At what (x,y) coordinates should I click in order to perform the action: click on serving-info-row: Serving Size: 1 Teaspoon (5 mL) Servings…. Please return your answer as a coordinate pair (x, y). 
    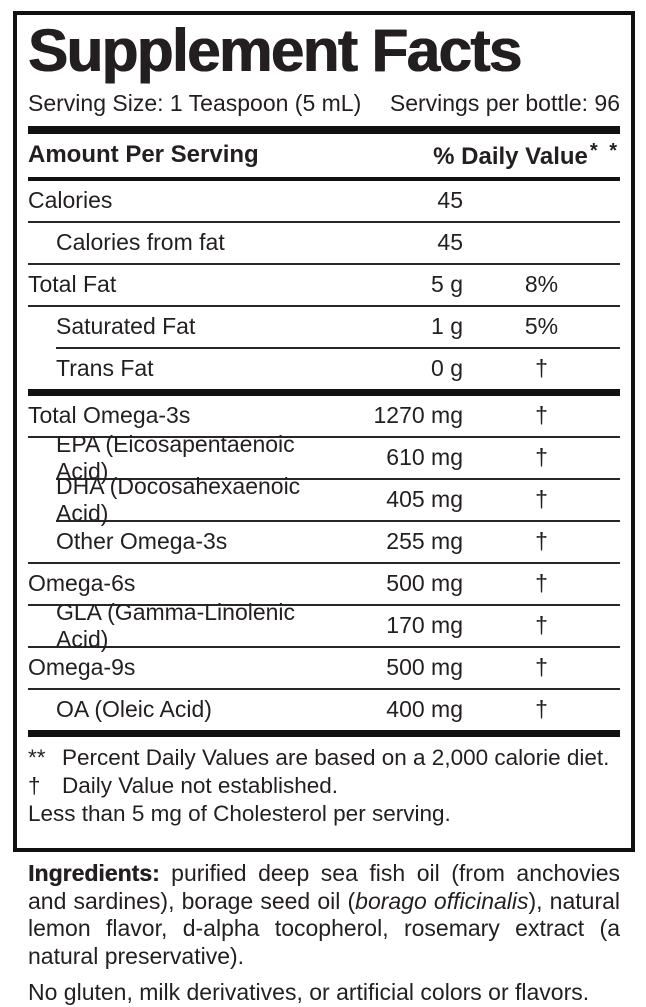
    Looking at the image, I should click on (324, 103).